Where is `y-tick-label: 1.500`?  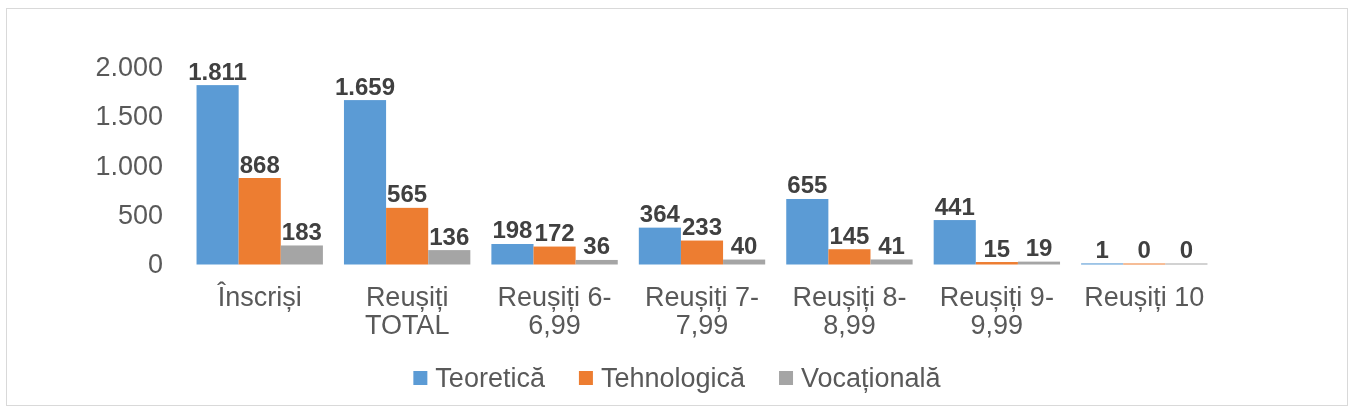
y-tick-label: 1.500 is located at coordinates (129, 116).